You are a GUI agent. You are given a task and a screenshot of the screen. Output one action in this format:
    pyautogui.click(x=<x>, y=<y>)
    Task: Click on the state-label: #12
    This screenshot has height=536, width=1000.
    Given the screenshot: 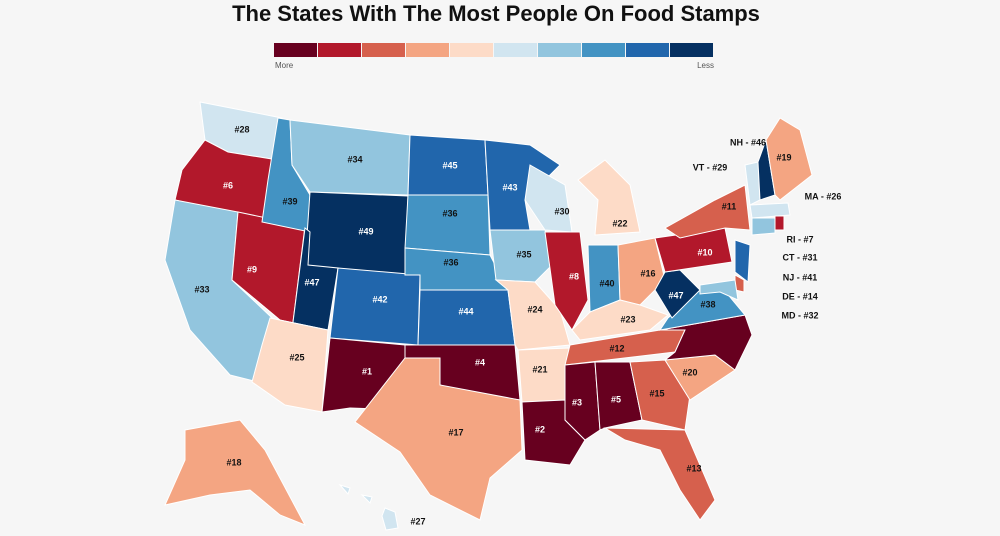 What is the action you would take?
    pyautogui.click(x=616, y=348)
    